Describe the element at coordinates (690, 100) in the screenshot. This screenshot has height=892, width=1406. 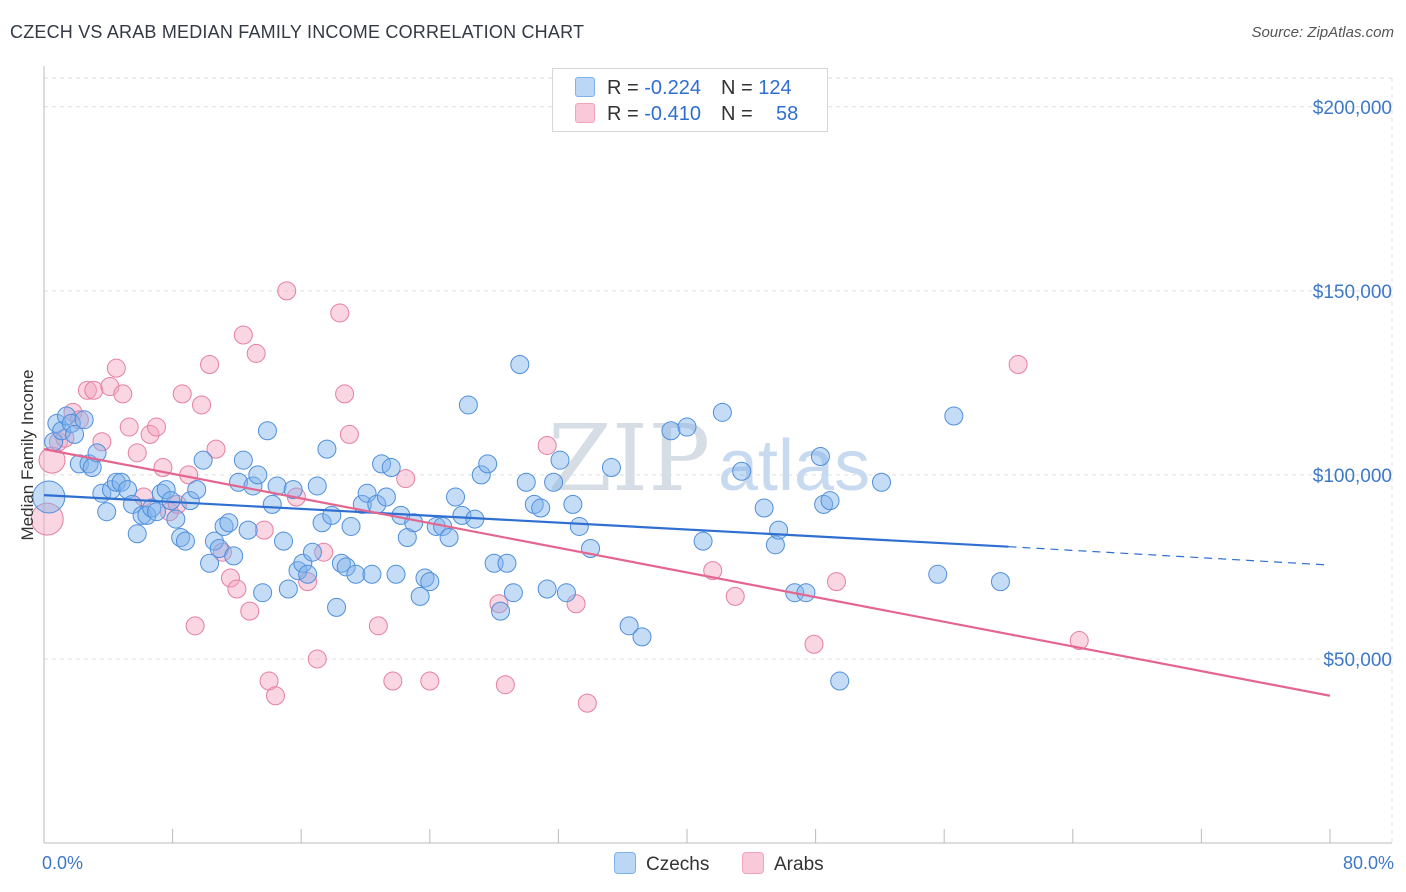
I see `stats-legend: R = -0.224 N = 124 R = -0.410 N = 58` at that location.